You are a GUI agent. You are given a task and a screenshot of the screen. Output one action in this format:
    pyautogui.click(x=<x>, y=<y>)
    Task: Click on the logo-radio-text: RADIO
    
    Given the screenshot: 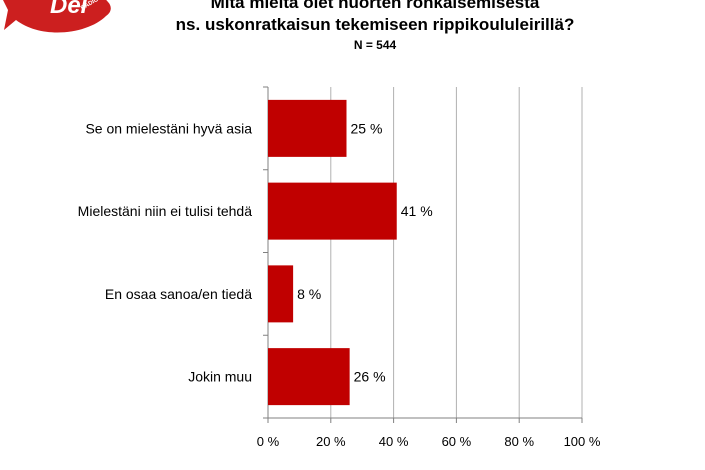 What is the action you would take?
    pyautogui.click(x=90, y=6)
    